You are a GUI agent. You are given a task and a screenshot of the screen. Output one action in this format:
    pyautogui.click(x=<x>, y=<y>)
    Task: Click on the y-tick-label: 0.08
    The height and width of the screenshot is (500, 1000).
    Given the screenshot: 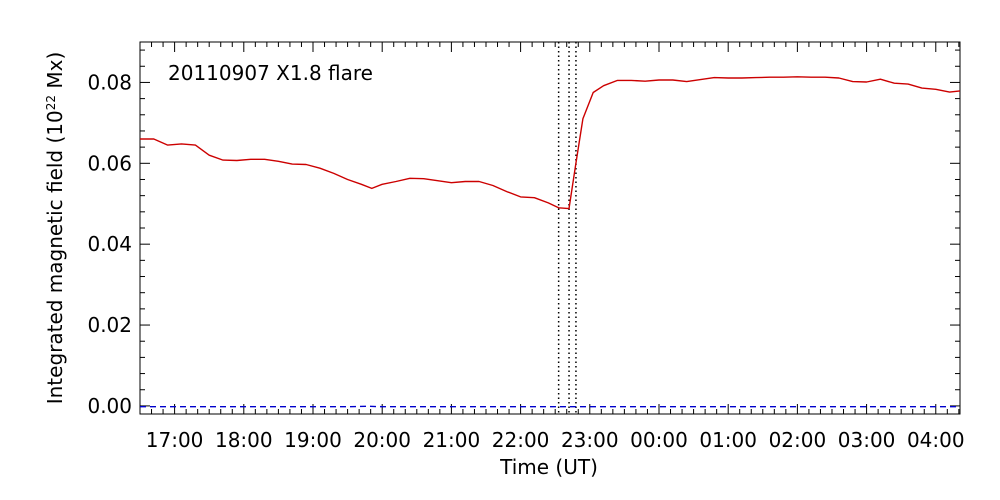 What is the action you would take?
    pyautogui.click(x=109, y=82)
    